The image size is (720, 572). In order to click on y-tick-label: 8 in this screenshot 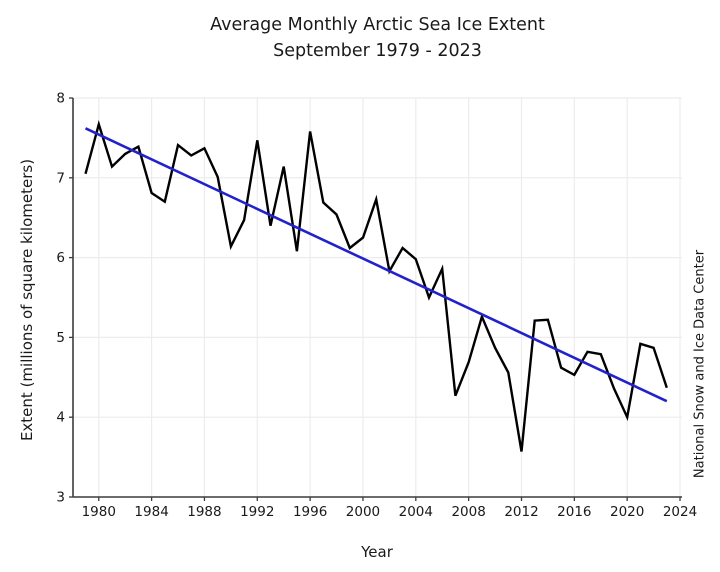, I will do `click(60, 99)`.